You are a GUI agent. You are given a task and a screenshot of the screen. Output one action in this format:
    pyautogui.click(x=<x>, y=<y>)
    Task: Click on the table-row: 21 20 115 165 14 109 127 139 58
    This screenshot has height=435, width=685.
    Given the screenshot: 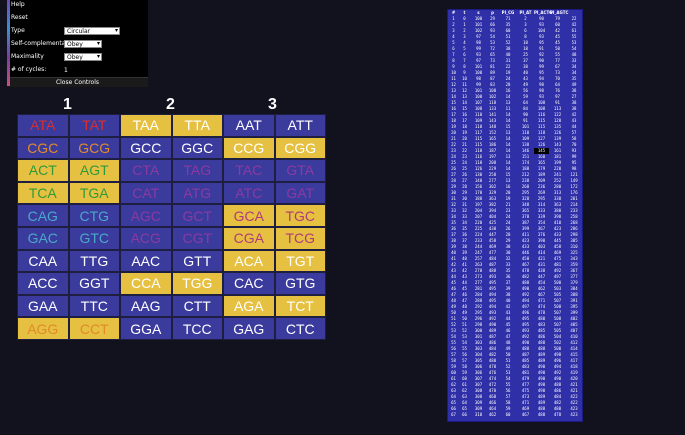 What is the action you would take?
    pyautogui.click(x=515, y=139)
    